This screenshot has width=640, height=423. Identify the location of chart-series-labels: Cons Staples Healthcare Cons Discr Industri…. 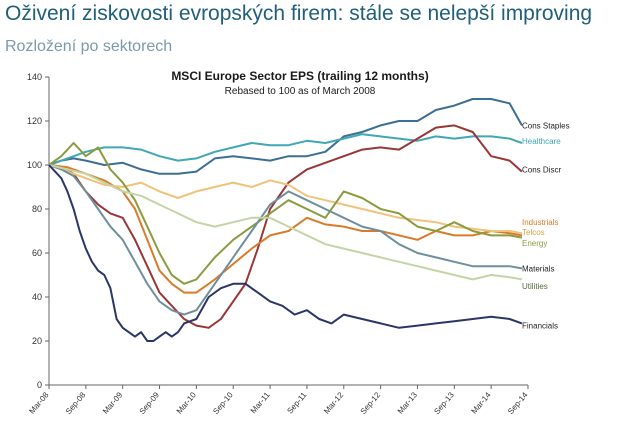
(546, 225).